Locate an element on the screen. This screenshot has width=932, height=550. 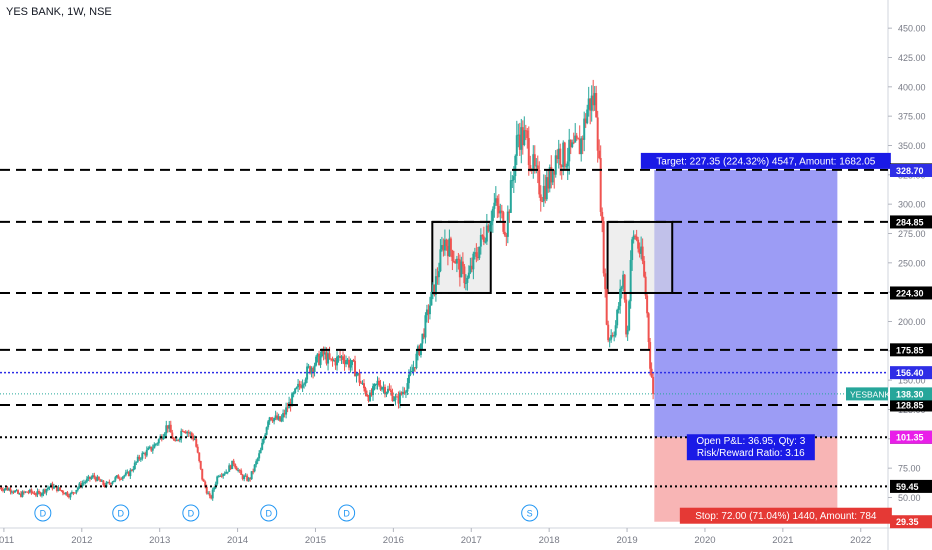
target-label is located at coordinates (765, 160).